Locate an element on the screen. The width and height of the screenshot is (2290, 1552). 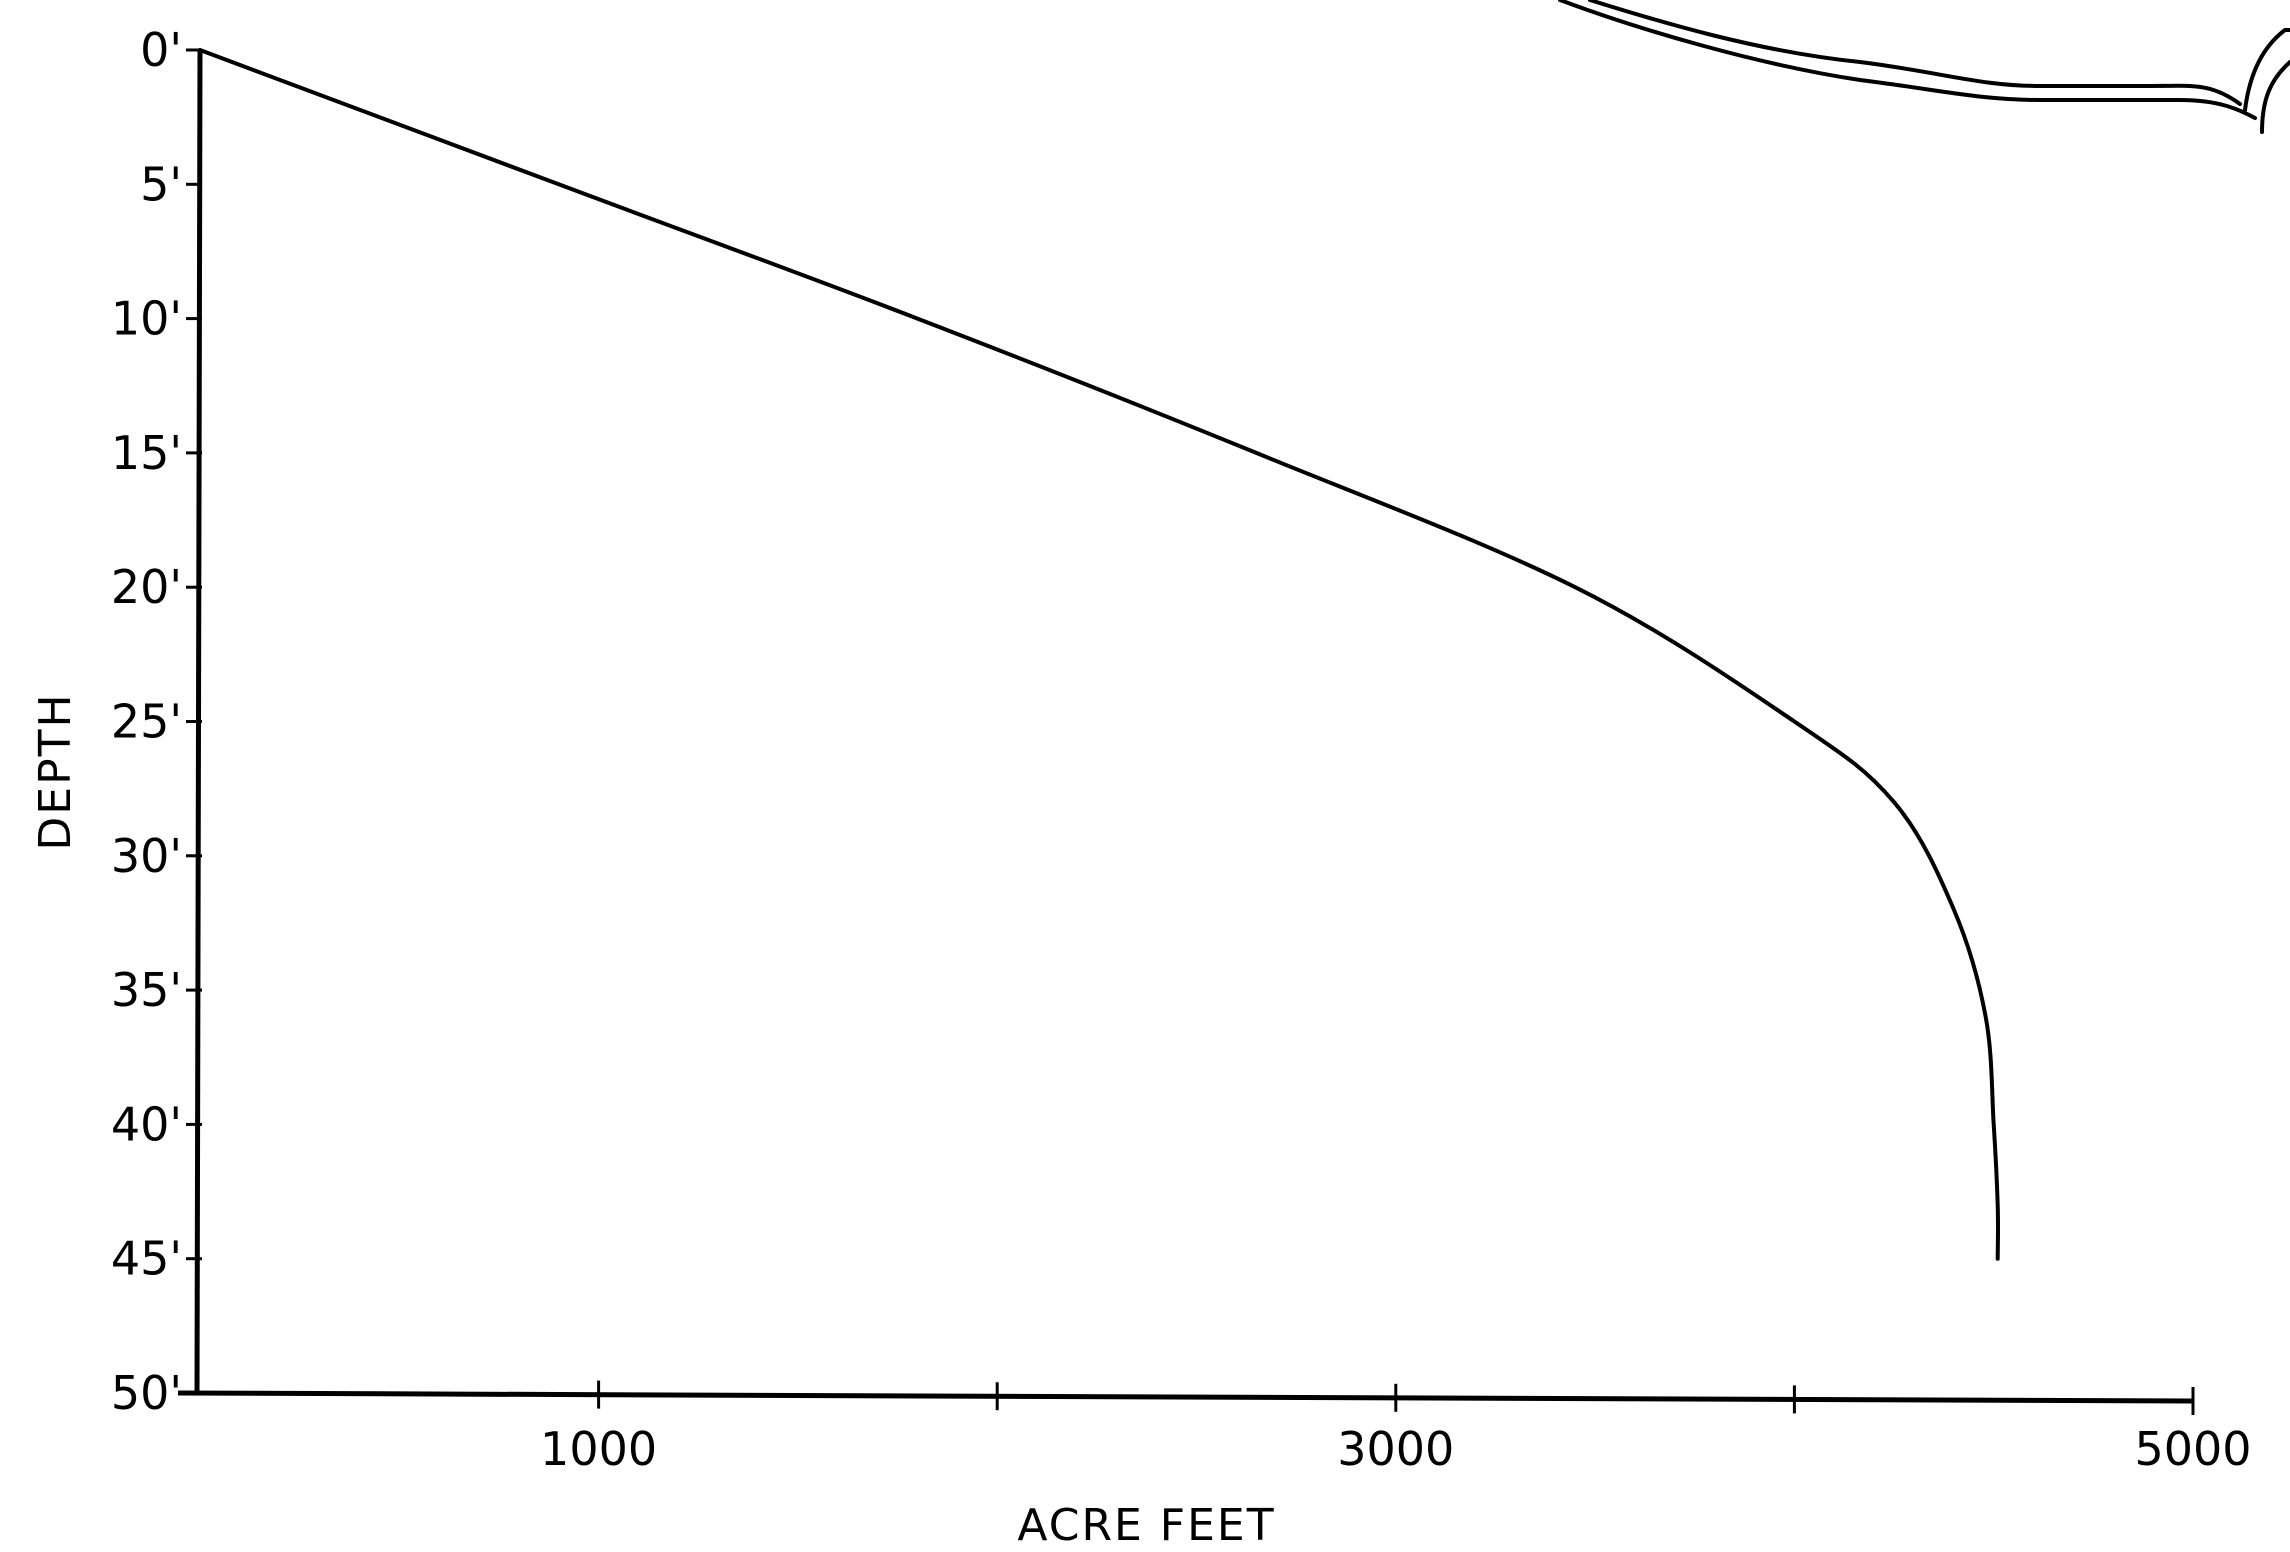
y-tick-label: 40' is located at coordinates (146, 1124).